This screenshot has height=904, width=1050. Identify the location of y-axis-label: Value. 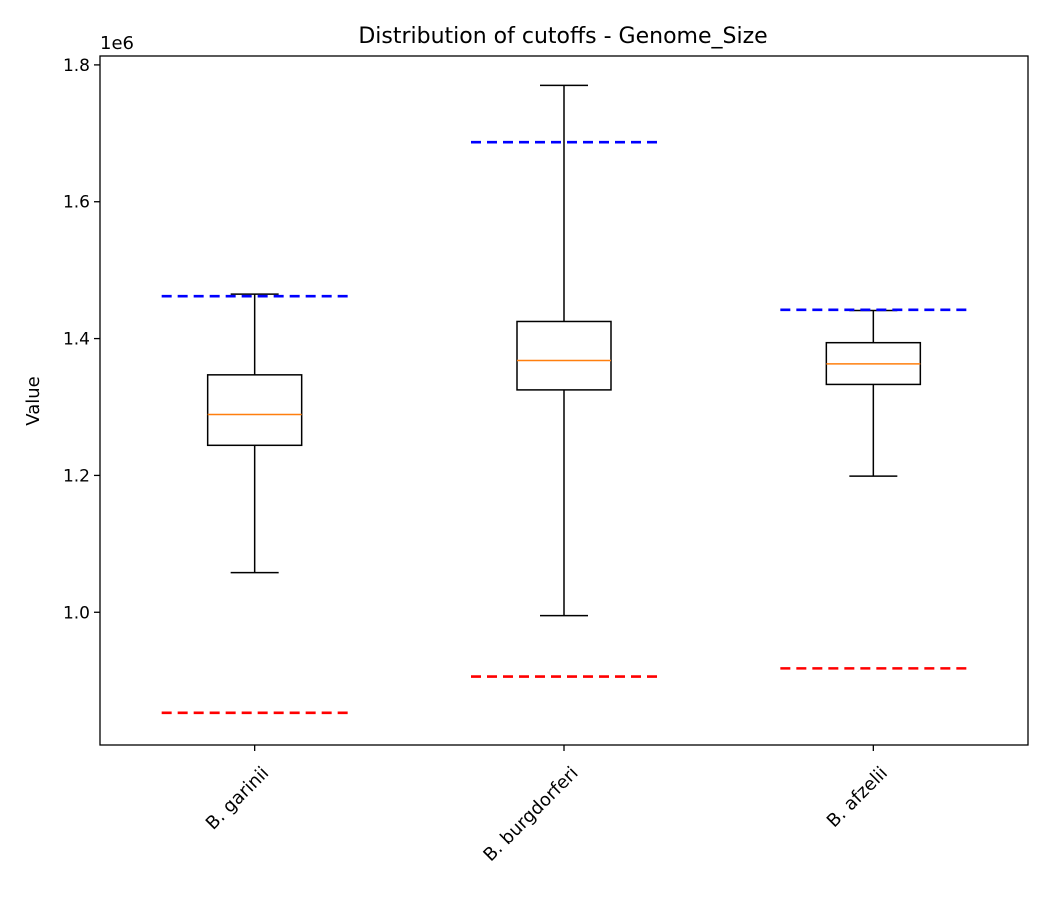
(33, 400).